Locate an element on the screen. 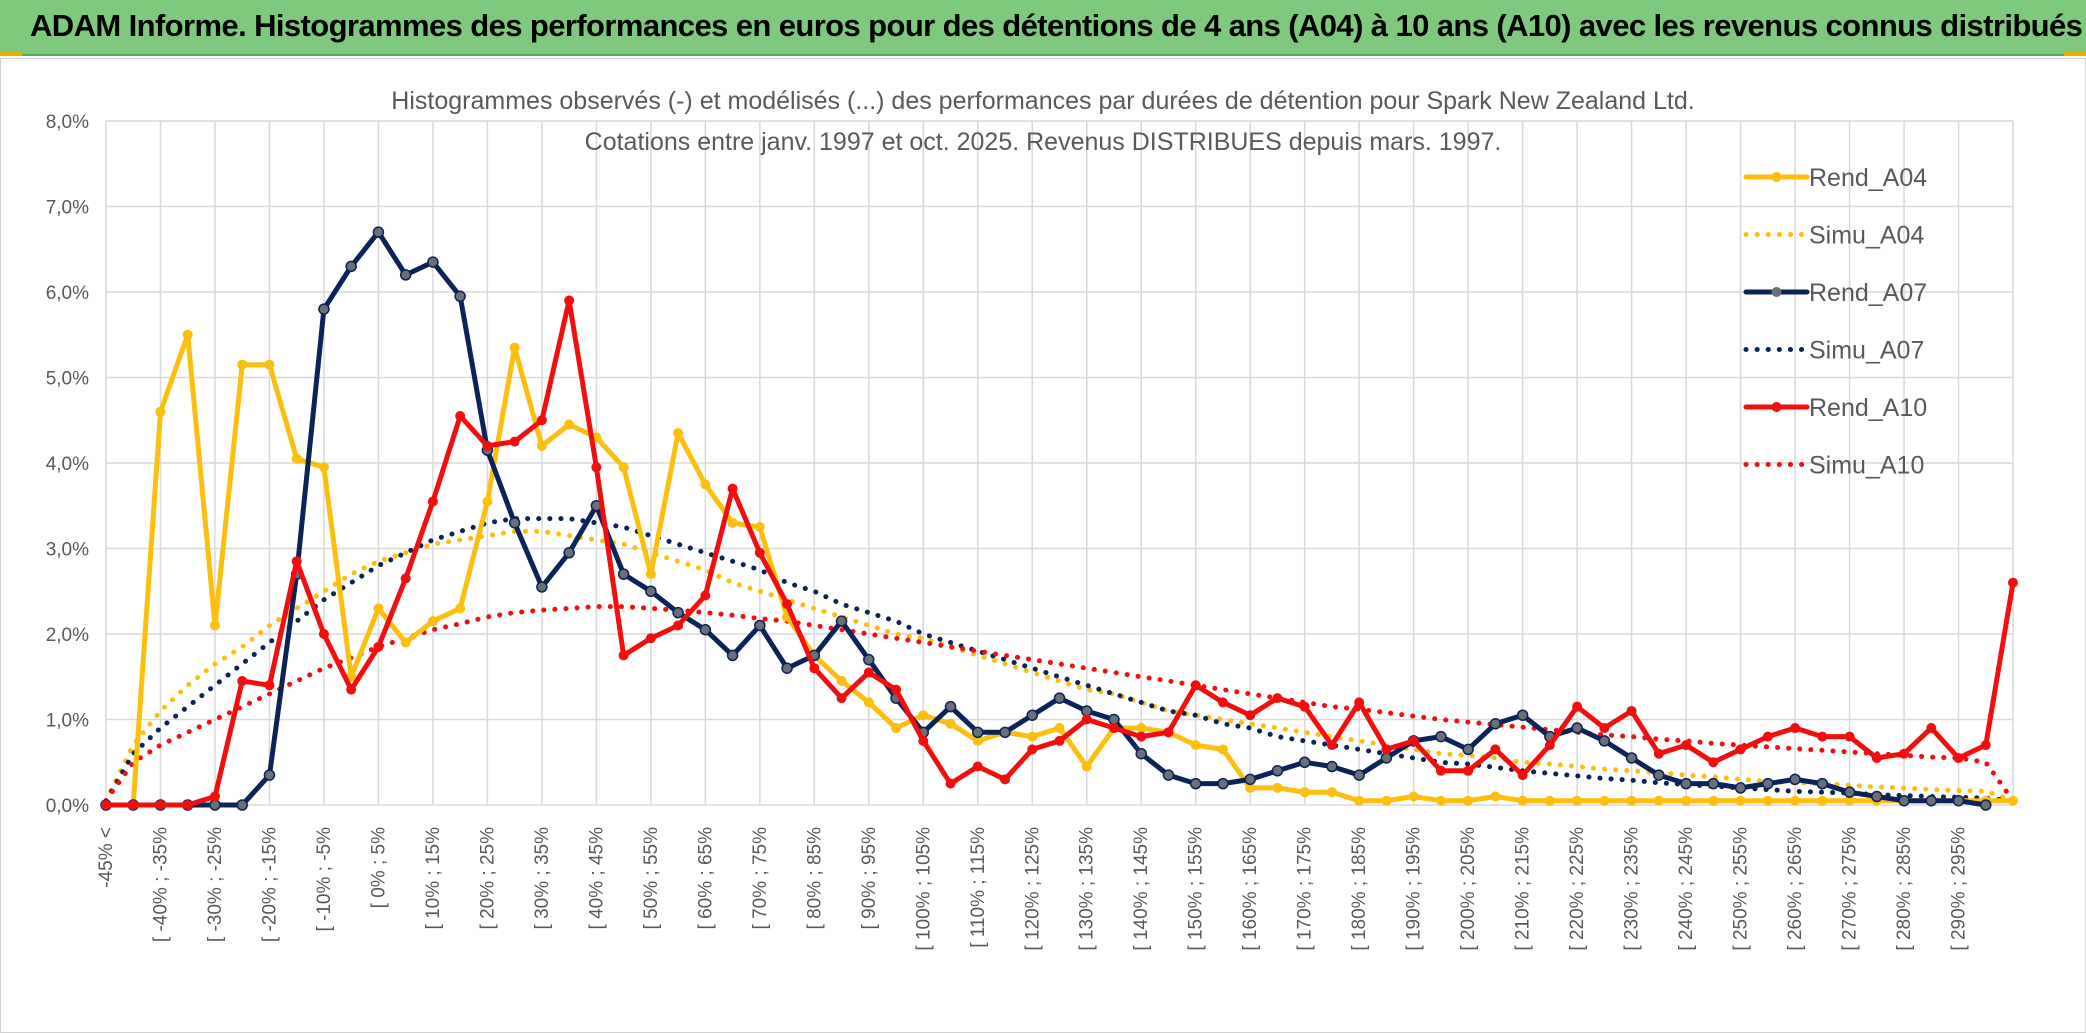  x-tick-label: [ 220% ; 225% is located at coordinates (1577, 889).